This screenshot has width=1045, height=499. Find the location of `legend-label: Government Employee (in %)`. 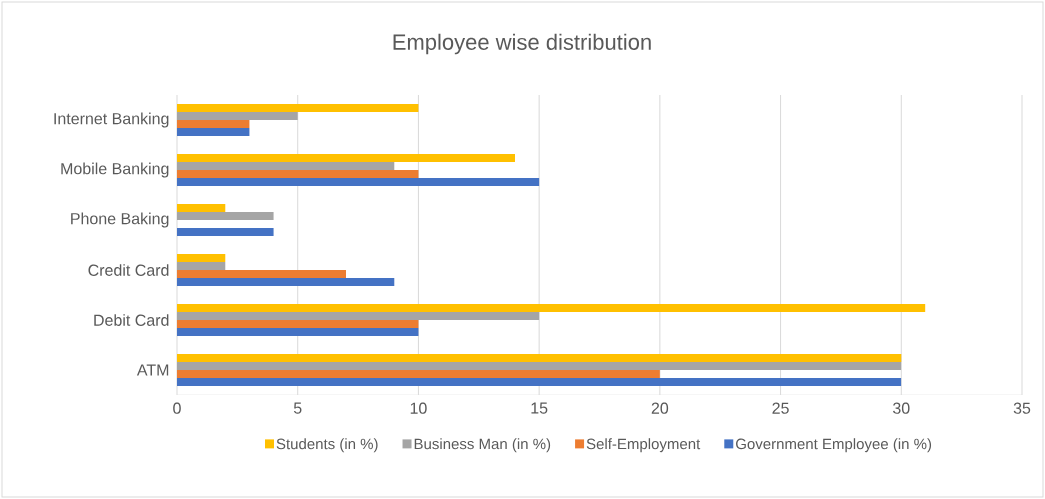

legend-label: Government Employee (in %) is located at coordinates (834, 445).